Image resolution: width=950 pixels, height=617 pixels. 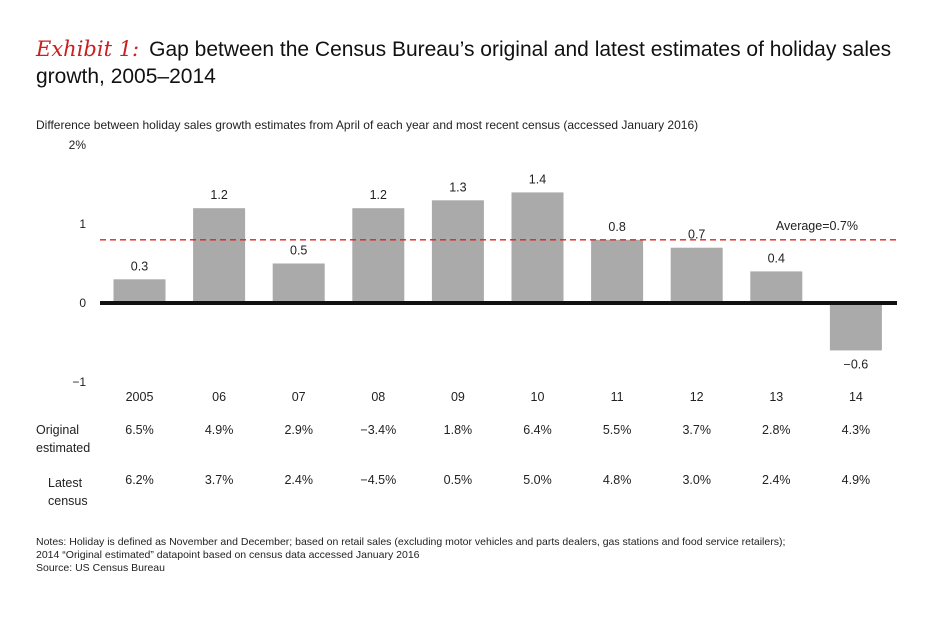 What do you see at coordinates (538, 397) in the screenshot?
I see `x-tick-label: 10` at bounding box center [538, 397].